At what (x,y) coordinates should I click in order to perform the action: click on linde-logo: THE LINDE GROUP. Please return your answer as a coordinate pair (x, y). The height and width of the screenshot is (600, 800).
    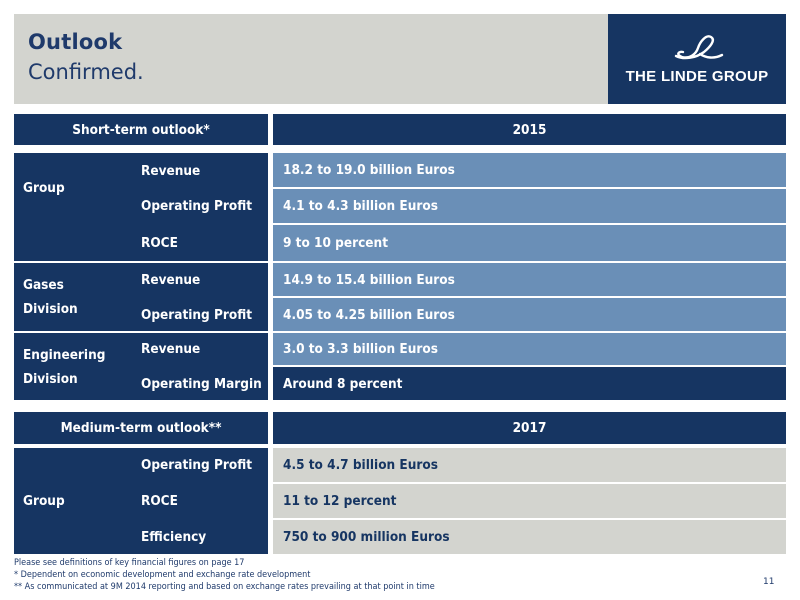
    Looking at the image, I should click on (697, 59).